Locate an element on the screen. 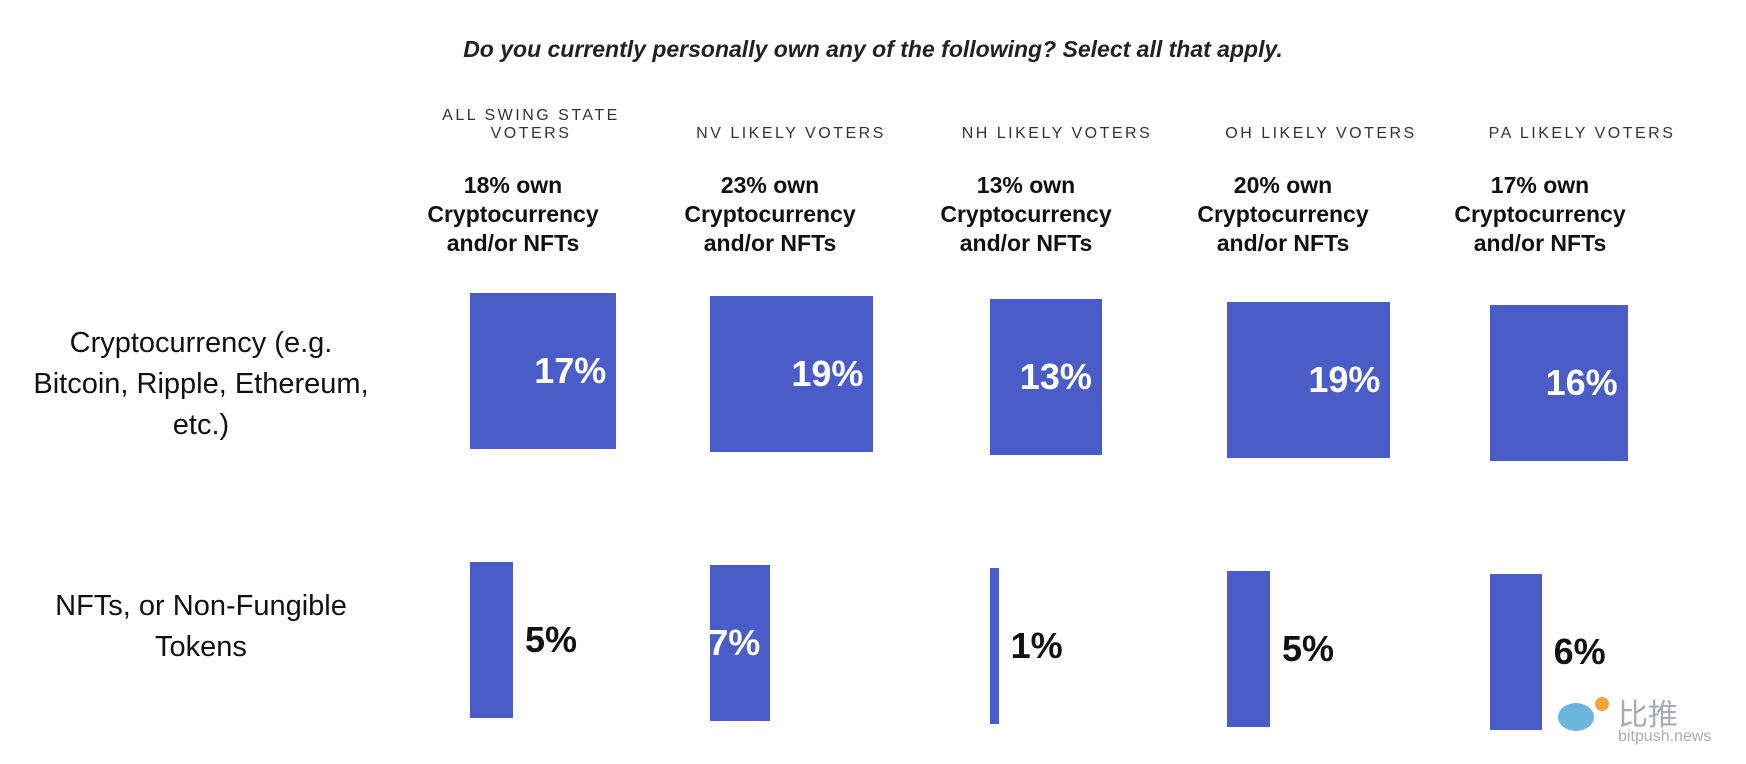 The image size is (1746, 764). column-header: PA LIKELY VOTERS is located at coordinates (1582, 133).